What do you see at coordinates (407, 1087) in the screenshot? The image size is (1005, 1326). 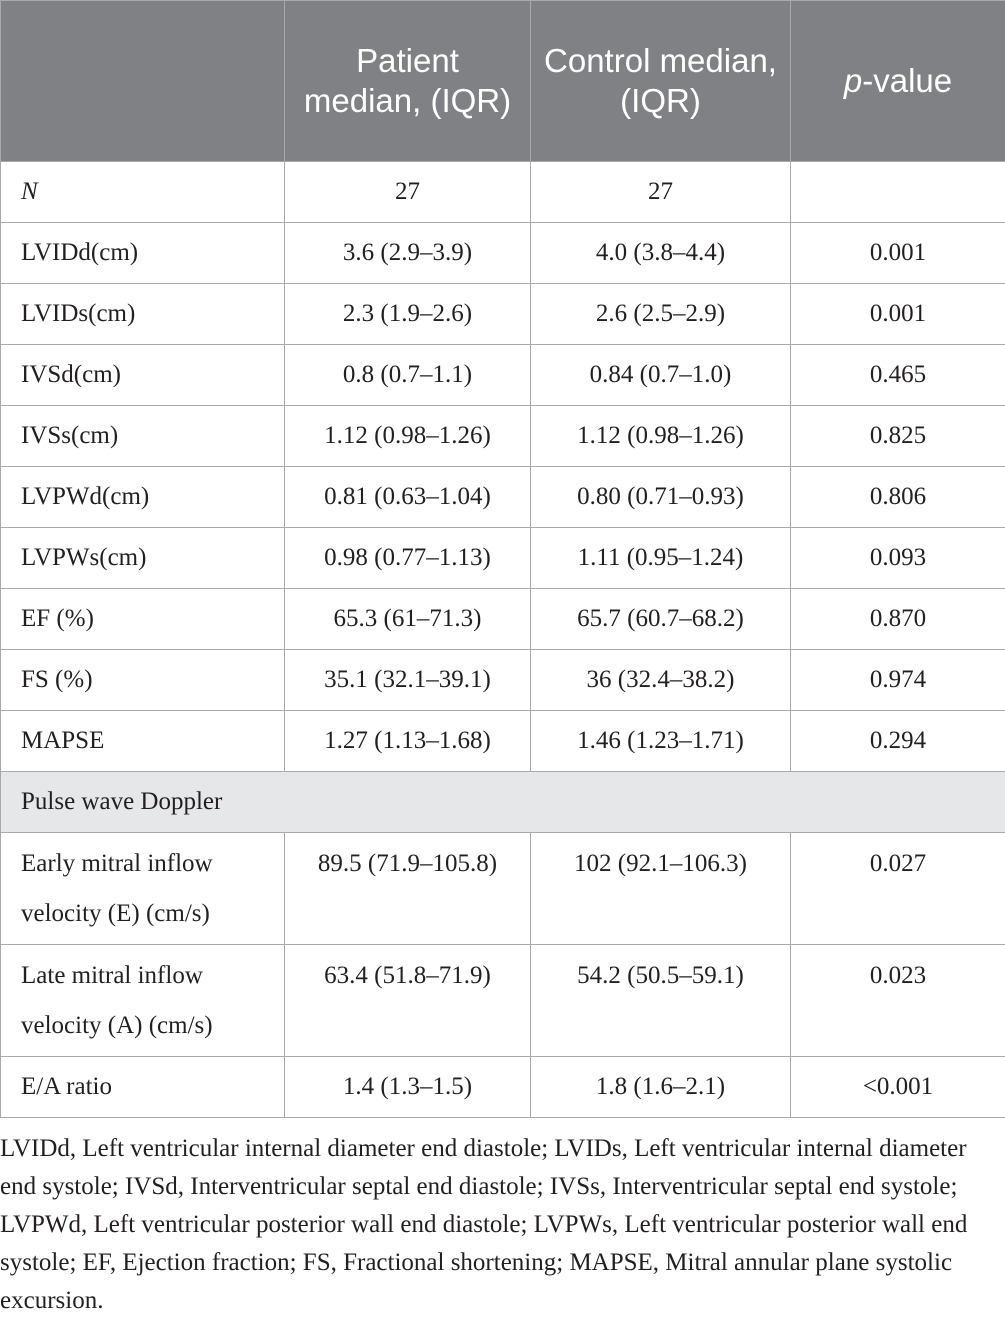 I see `patient-cell: 1.4 (1.3–1.5)` at bounding box center [407, 1087].